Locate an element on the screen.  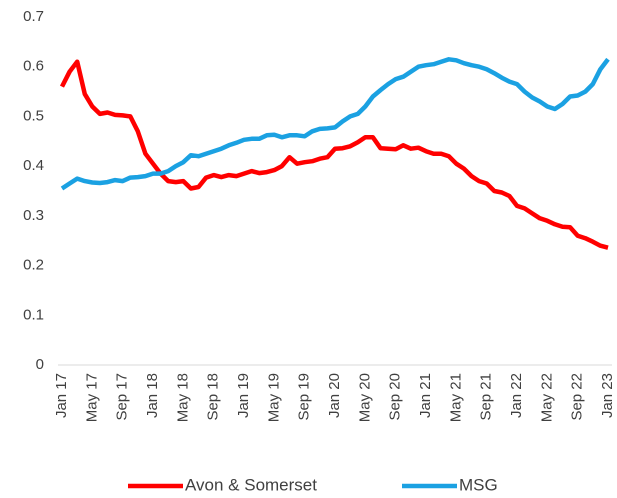
y-tick-label: 0 is located at coordinates (40, 364).